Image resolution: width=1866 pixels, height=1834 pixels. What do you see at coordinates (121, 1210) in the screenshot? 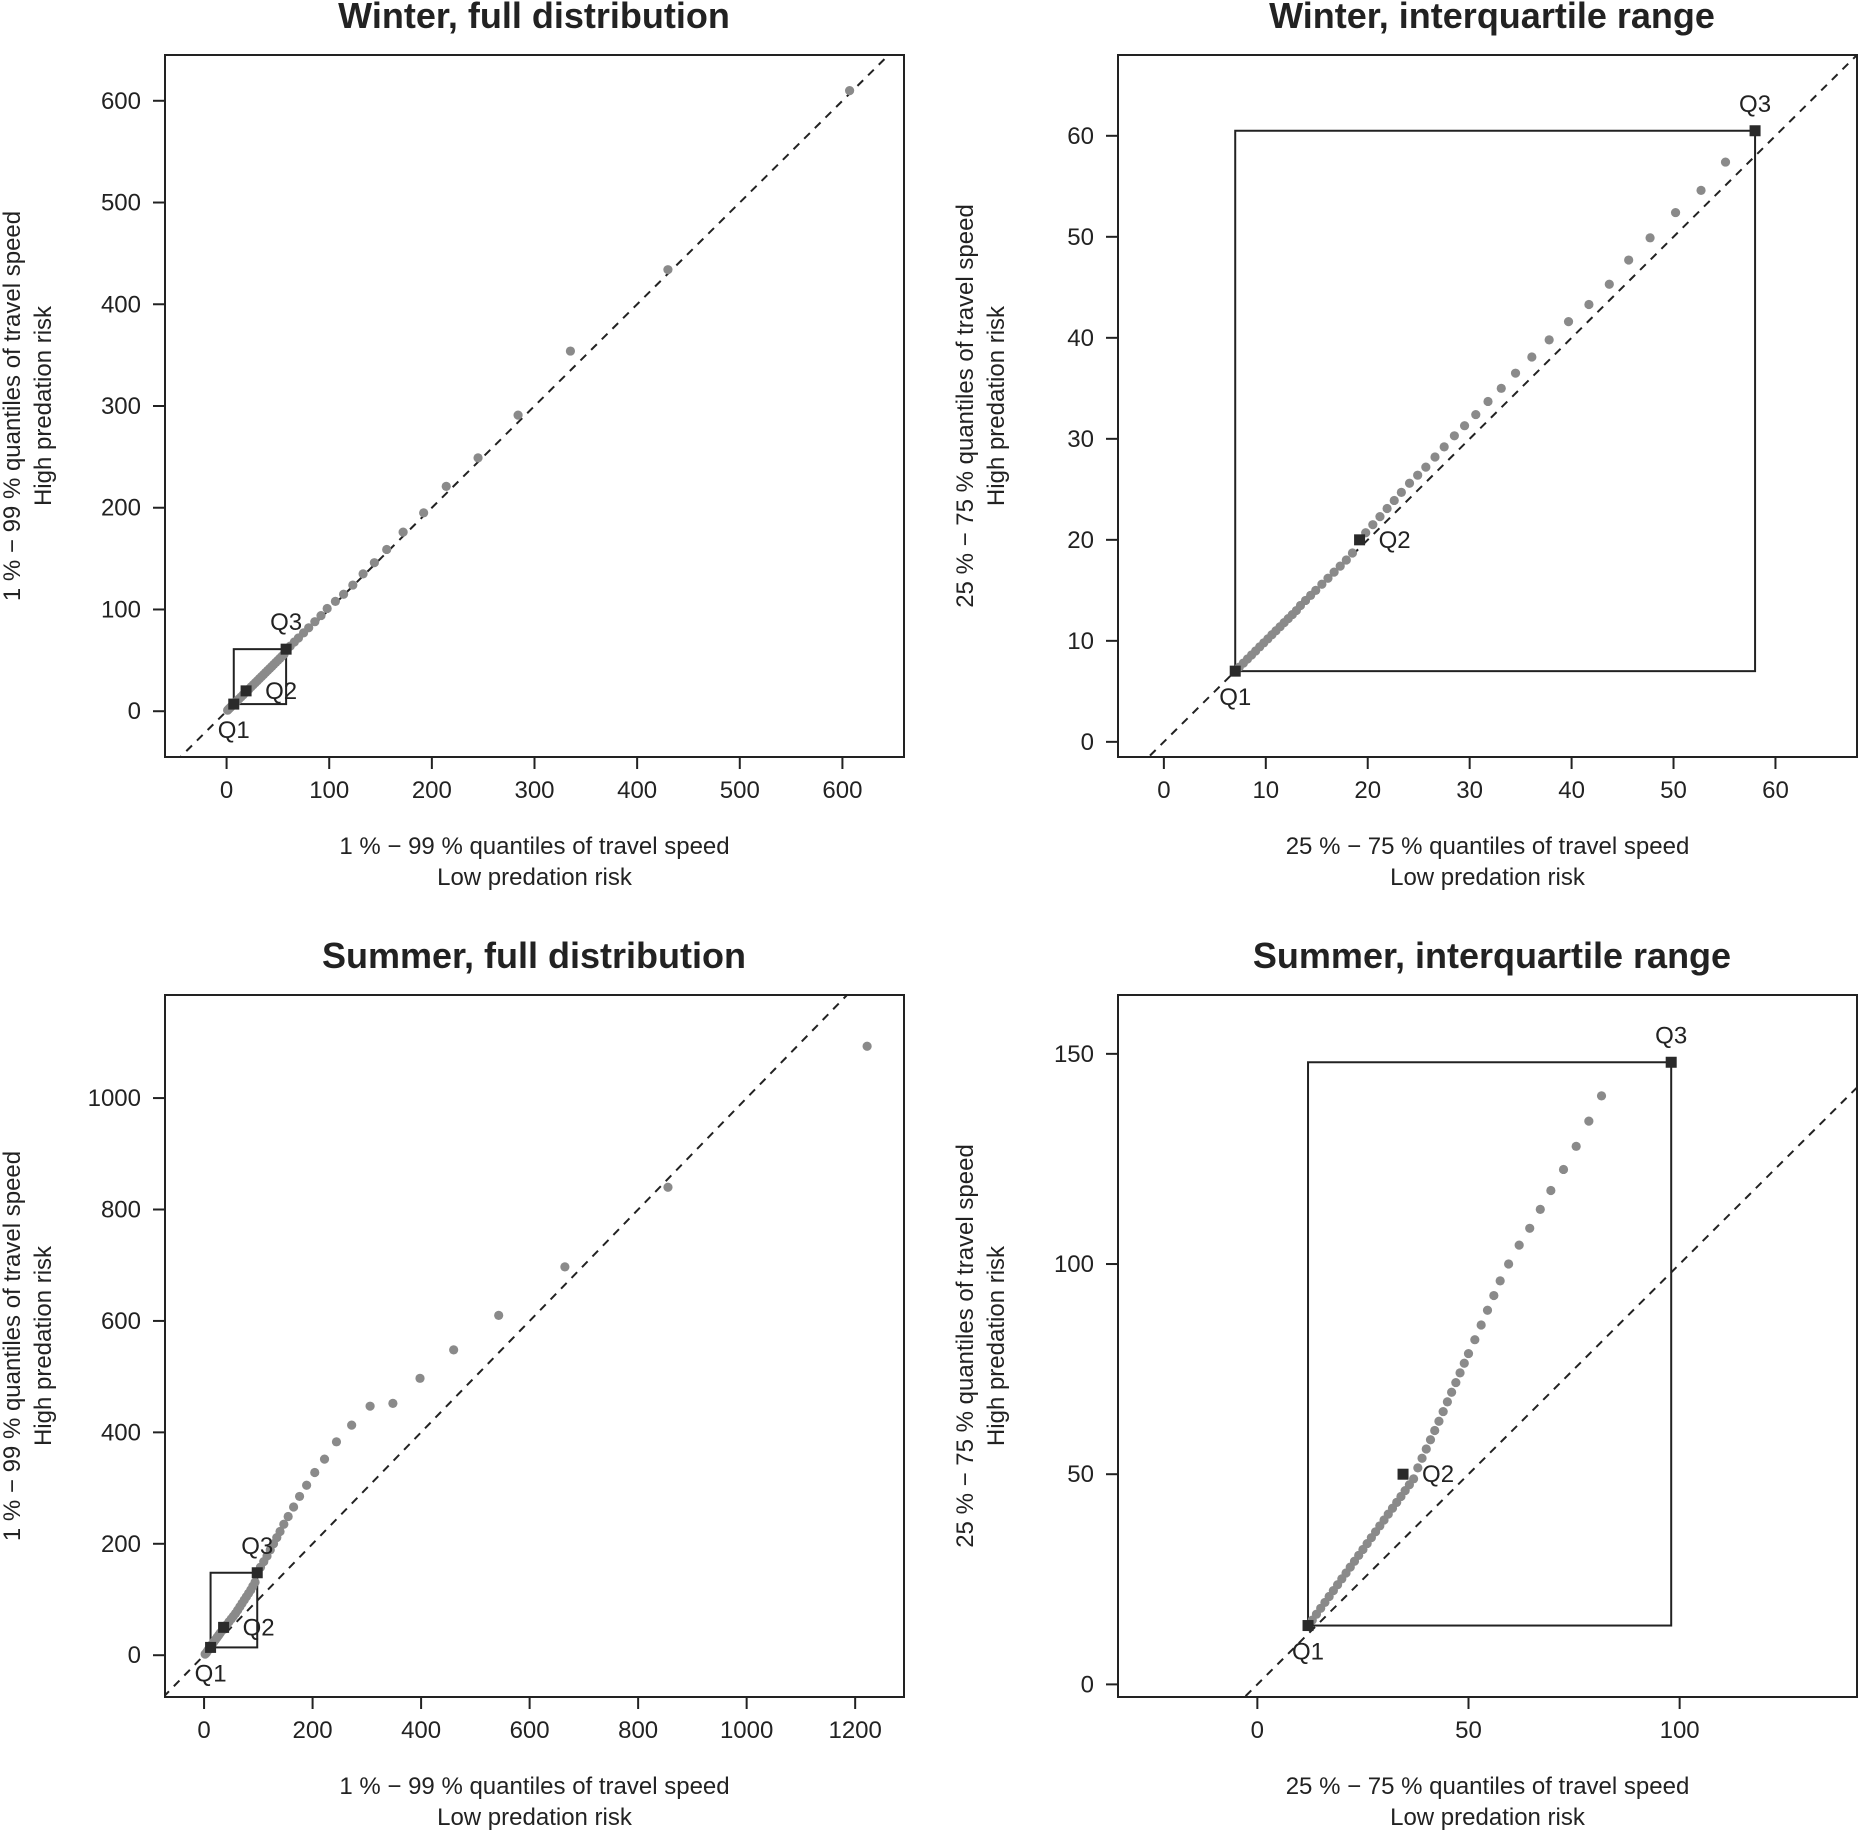
I see `y-tick-label: 800` at bounding box center [121, 1210].